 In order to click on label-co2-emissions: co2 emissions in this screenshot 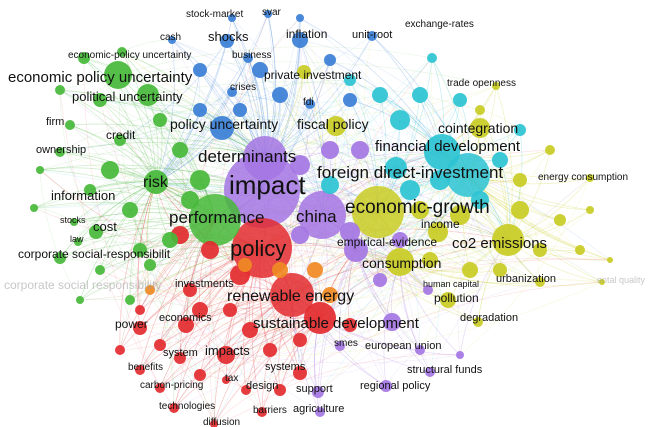, I will do `click(499, 243)`.